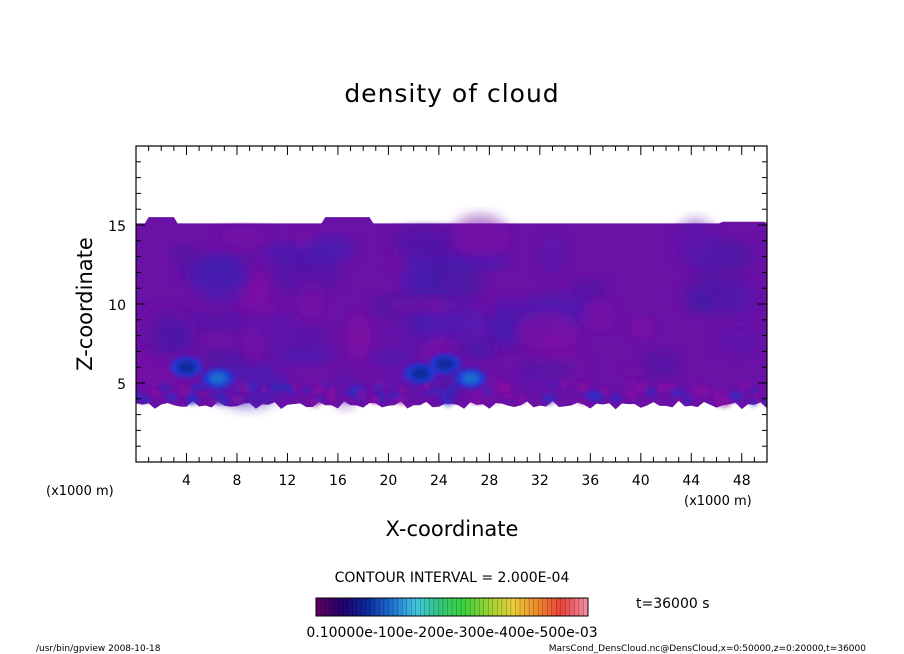 This screenshot has height=654, width=904. What do you see at coordinates (186, 481) in the screenshot?
I see `x-tick-label: 4` at bounding box center [186, 481].